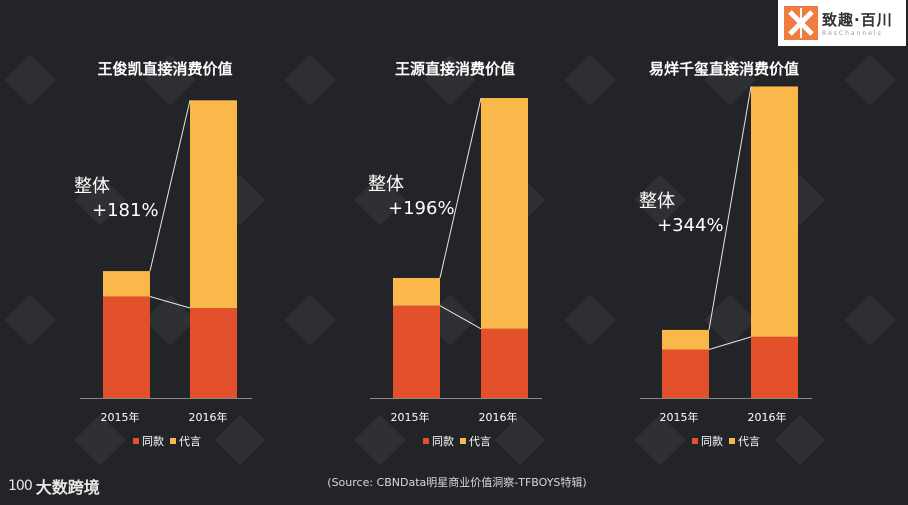  I want to click on chart-wangyuan: 王源直接消费价值 整体 +196% 2015年 2016年 同款 代言, so click(455, 254).